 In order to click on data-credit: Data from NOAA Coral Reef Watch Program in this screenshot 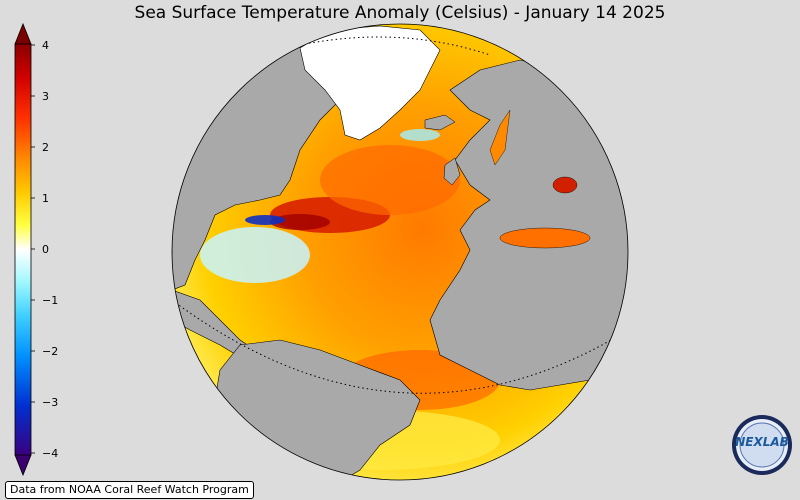, I will do `click(129, 490)`.